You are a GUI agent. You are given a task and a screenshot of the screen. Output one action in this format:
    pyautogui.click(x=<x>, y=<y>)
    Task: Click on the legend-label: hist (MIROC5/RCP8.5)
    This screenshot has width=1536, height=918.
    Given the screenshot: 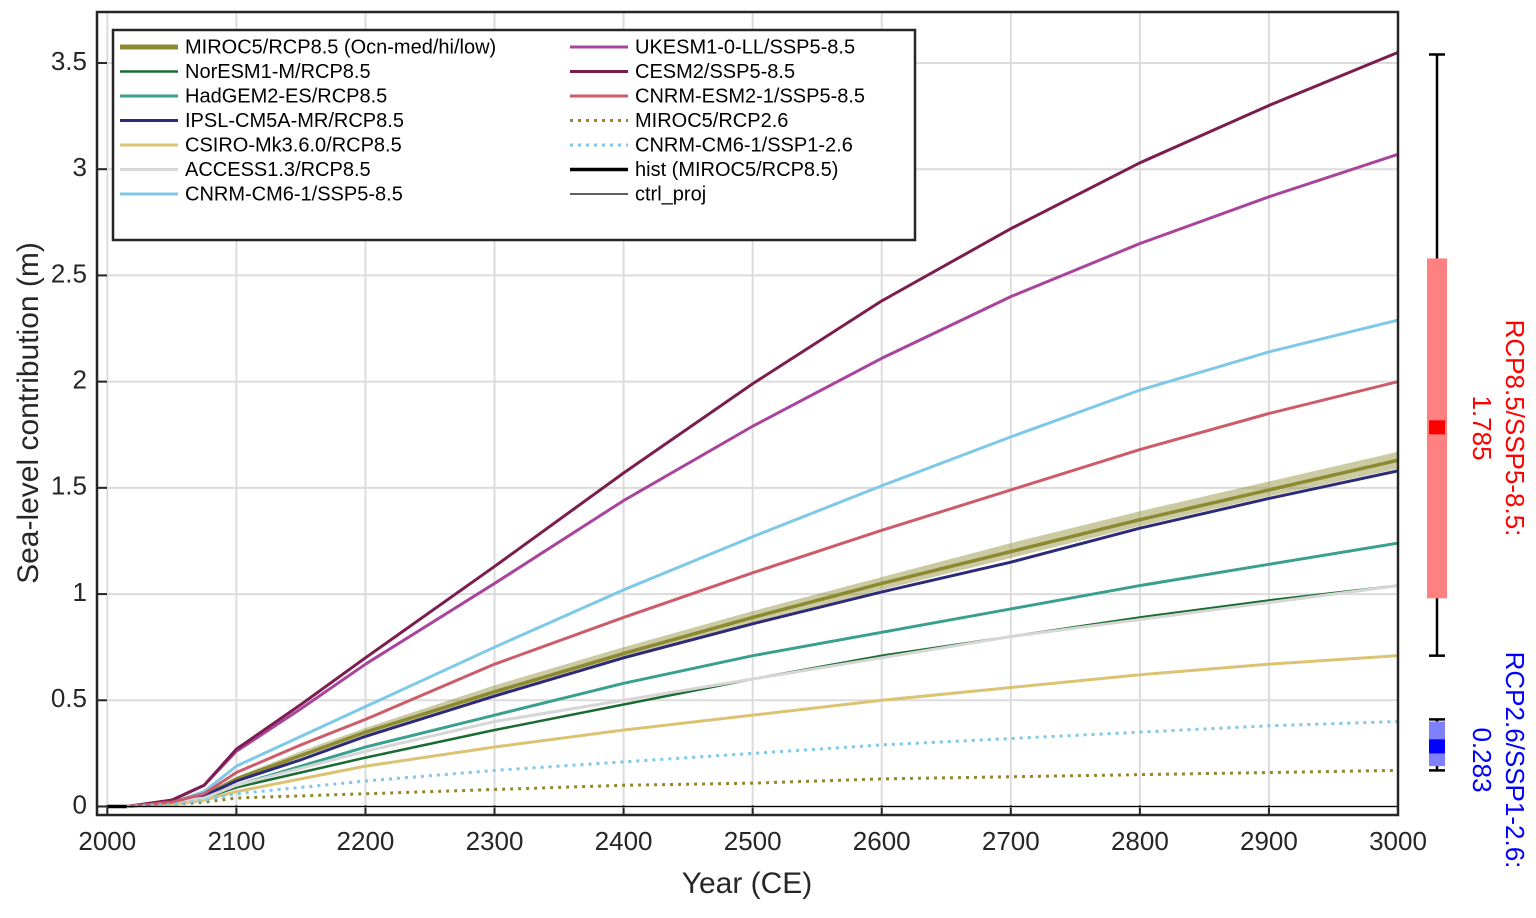 What is the action you would take?
    pyautogui.click(x=736, y=170)
    